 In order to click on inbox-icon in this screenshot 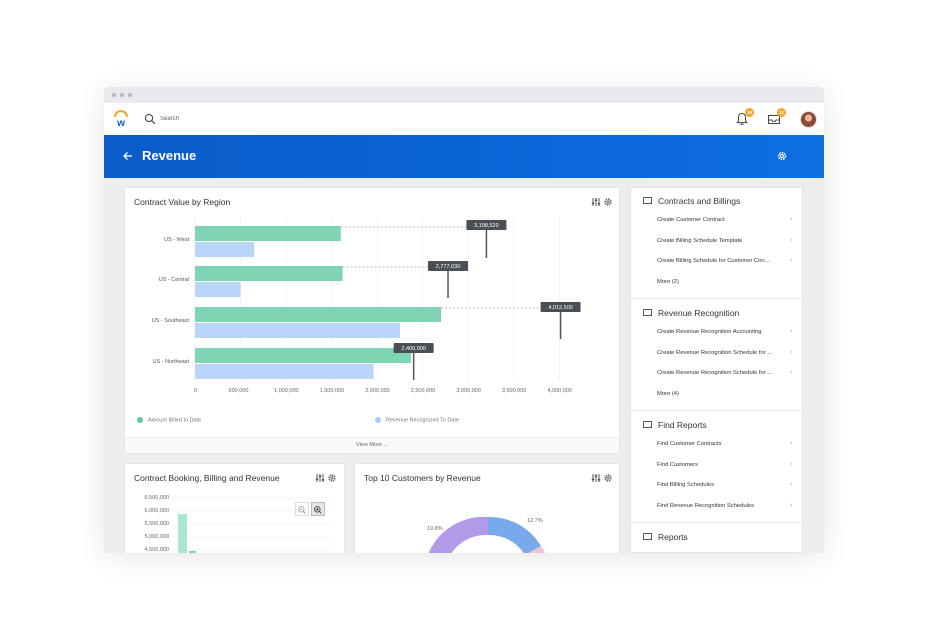, I will do `click(774, 119)`.